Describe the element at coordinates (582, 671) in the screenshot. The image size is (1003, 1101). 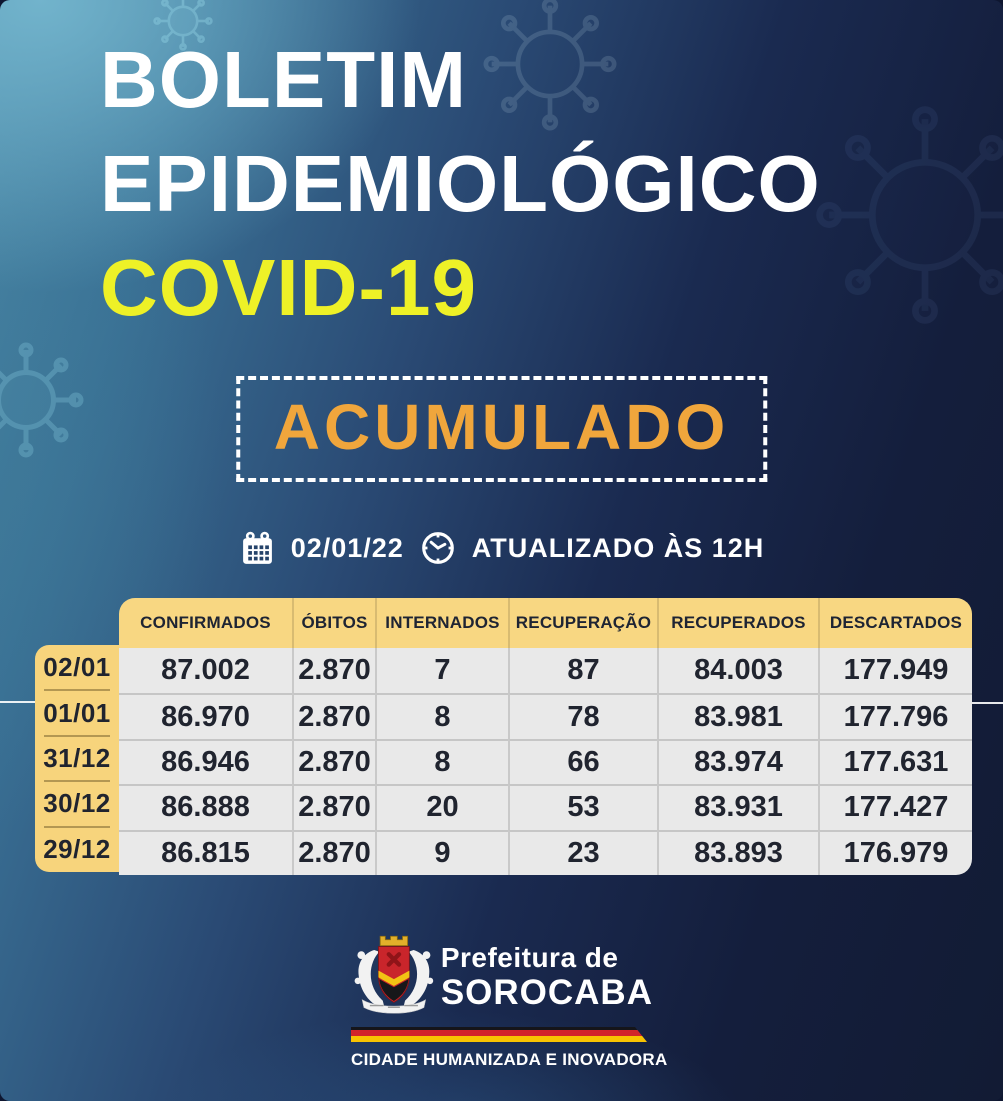
I see `table-cell-recuperacao: 87` at that location.